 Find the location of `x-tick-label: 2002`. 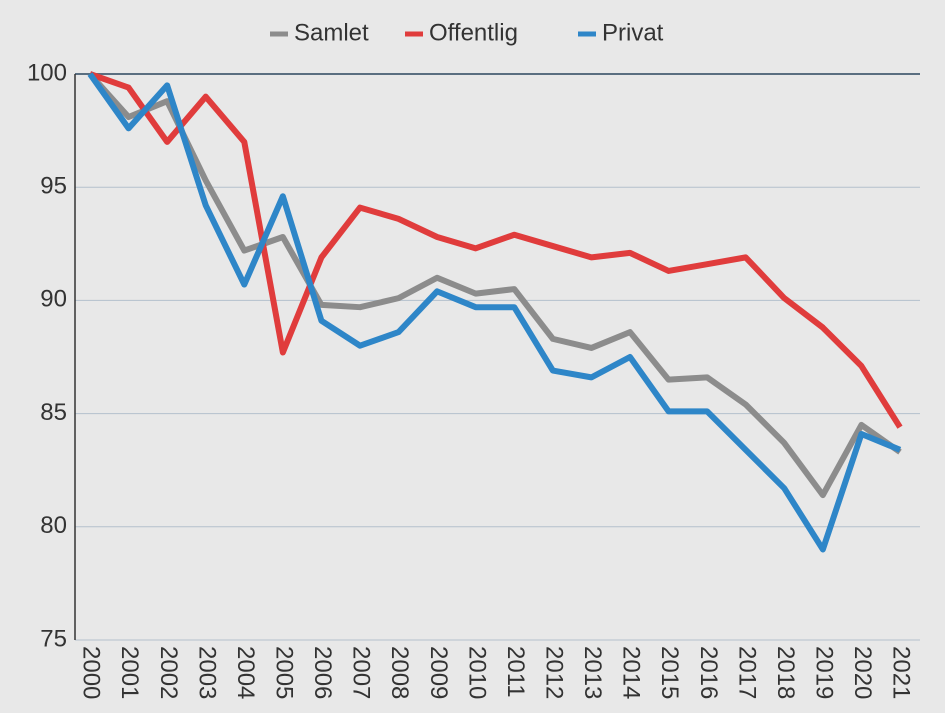

x-tick-label: 2002 is located at coordinates (168, 672).